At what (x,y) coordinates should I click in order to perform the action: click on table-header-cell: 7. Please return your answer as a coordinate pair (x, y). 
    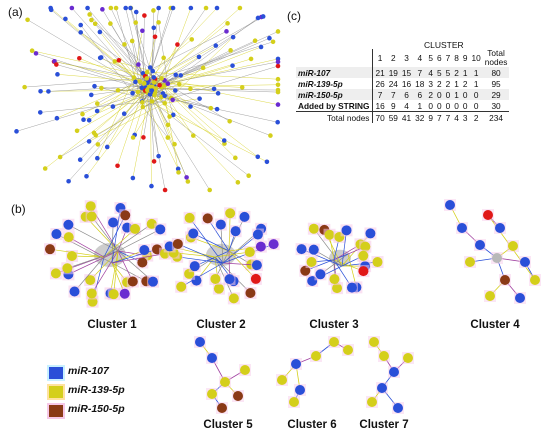
    Looking at the image, I should click on (448, 58).